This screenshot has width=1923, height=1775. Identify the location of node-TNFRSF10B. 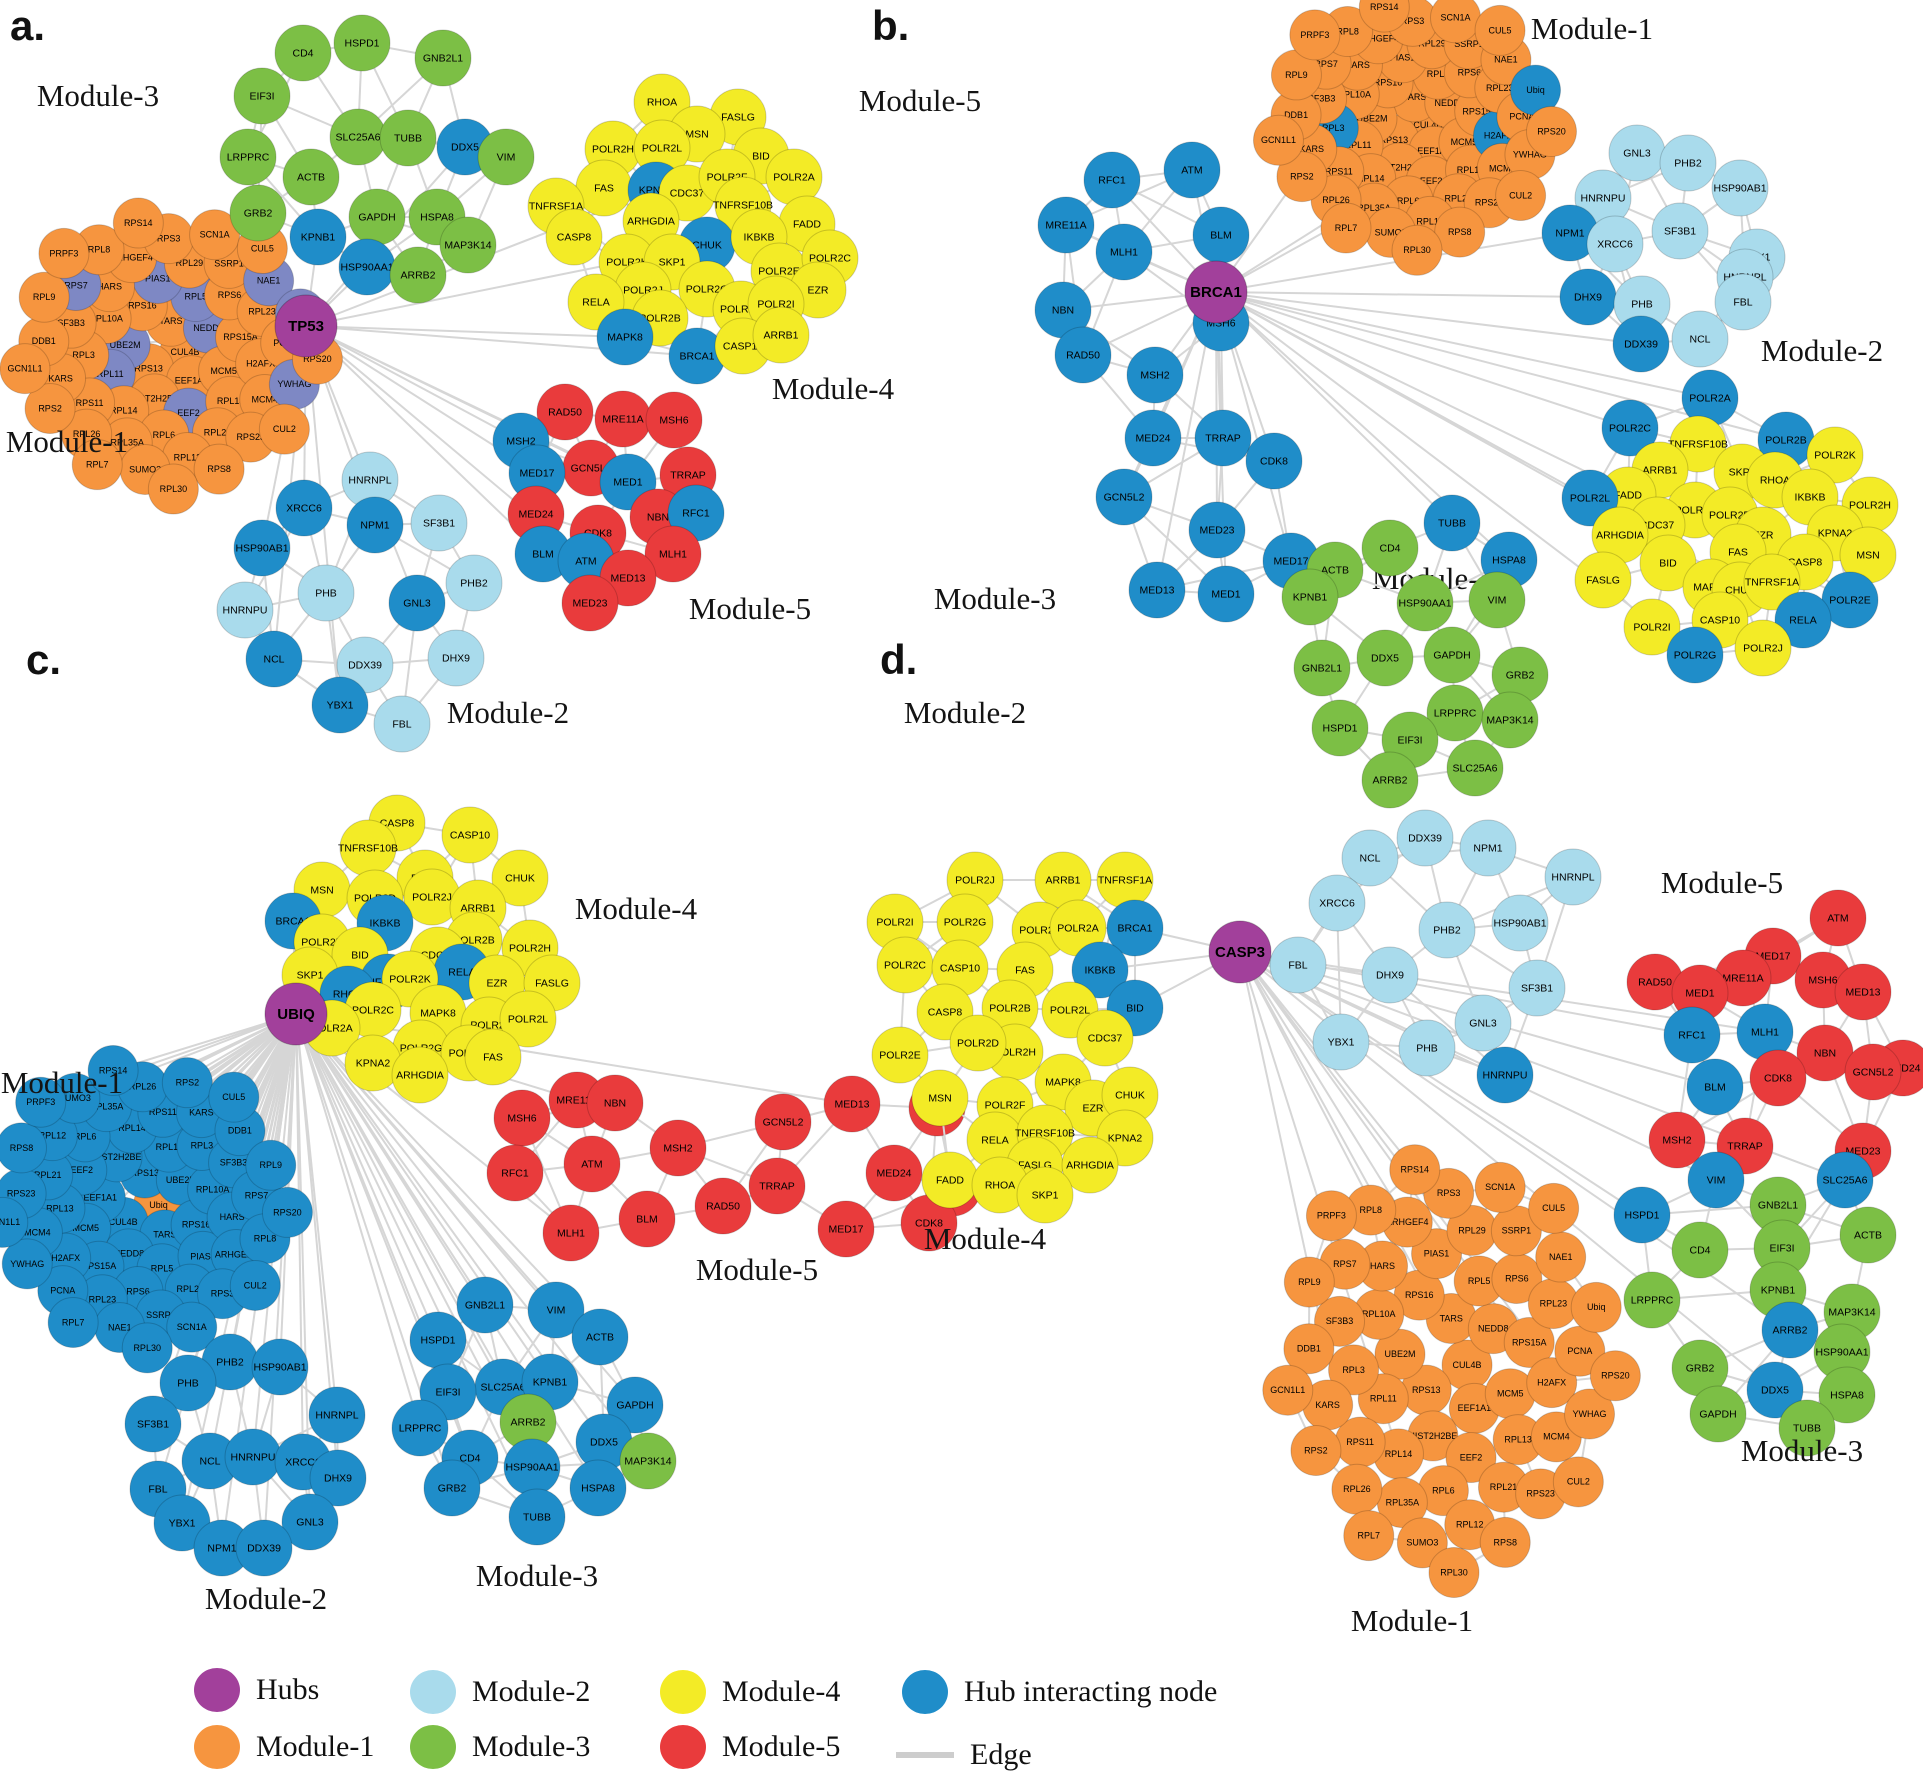
(368, 848).